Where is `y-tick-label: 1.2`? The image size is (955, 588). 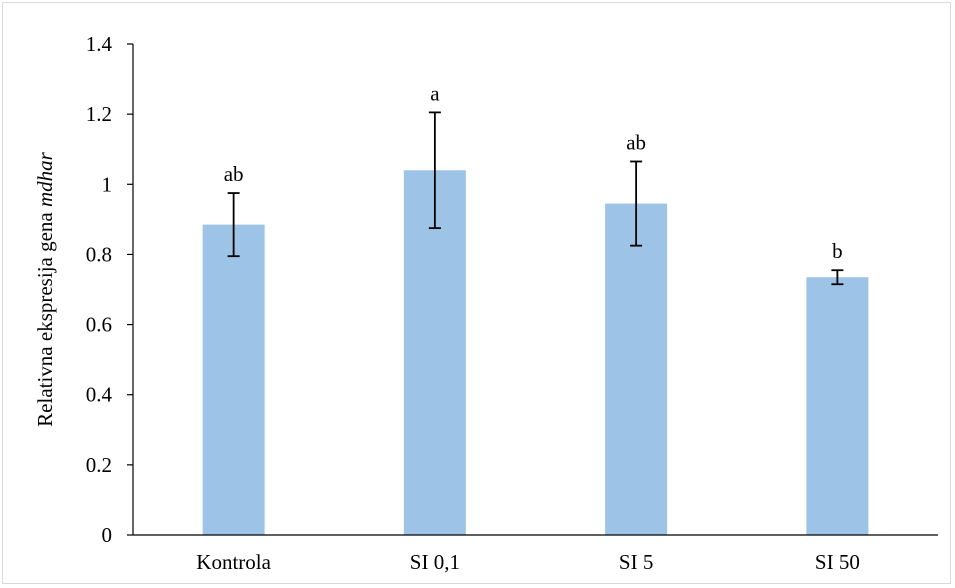
y-tick-label: 1.2 is located at coordinates (99, 114).